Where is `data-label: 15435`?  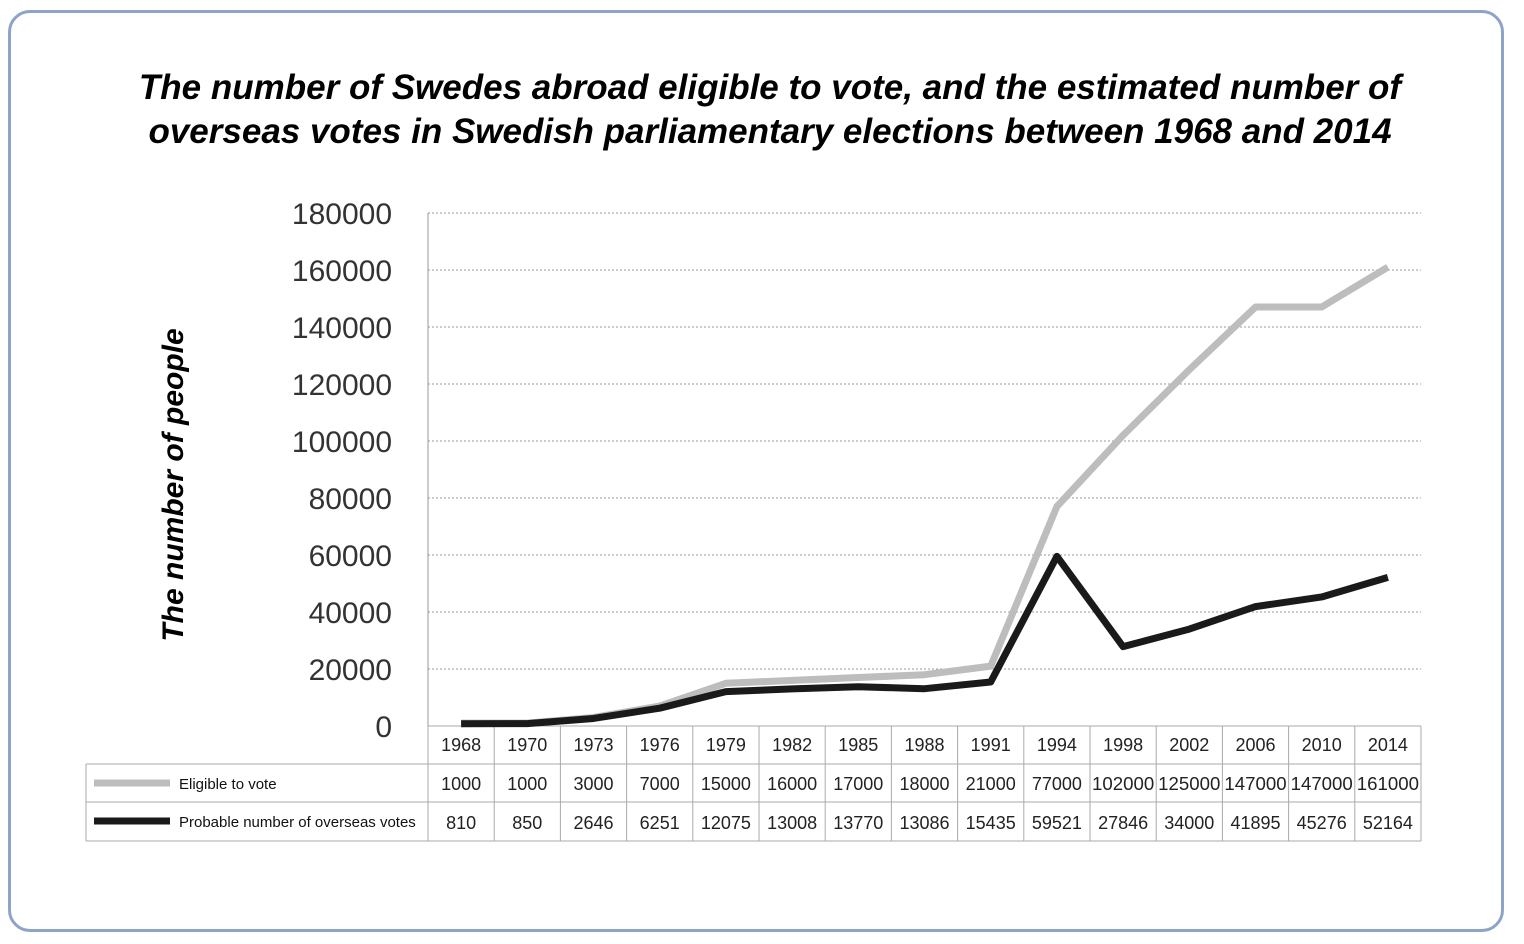
data-label: 15435 is located at coordinates (991, 823).